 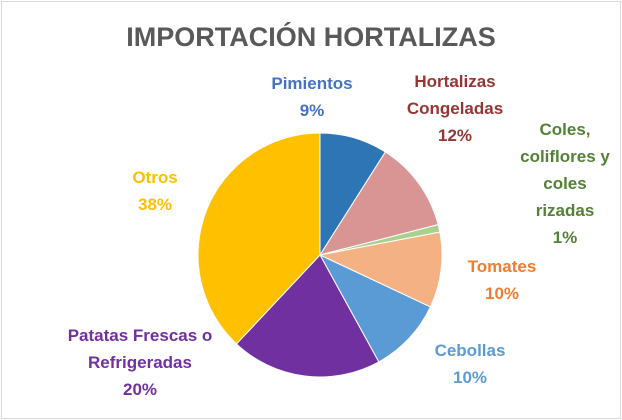 I want to click on data-label: Patatas Frescas o Refrigeradas 20%, so click(x=140, y=362).